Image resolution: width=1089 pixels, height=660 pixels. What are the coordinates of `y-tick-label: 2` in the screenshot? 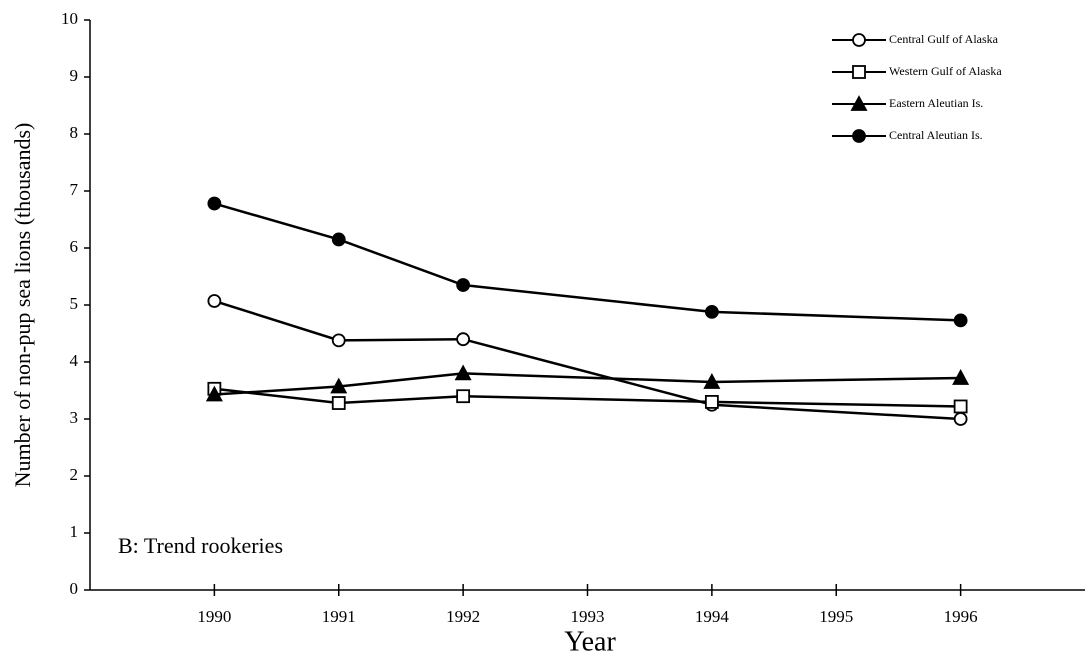 It's located at (74, 474).